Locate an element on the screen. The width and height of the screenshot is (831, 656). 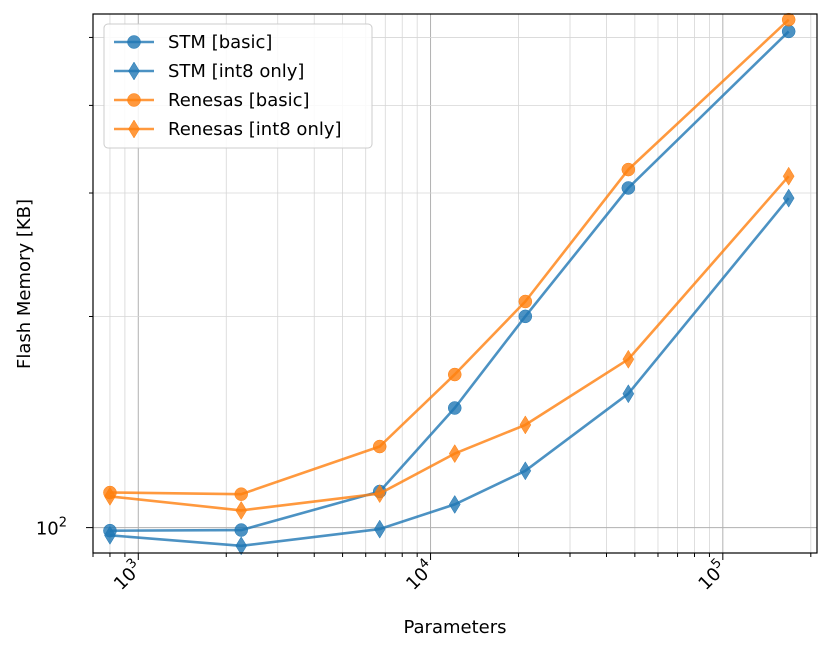
legend-entry: Renesas [int8 only] is located at coordinates (228, 129).